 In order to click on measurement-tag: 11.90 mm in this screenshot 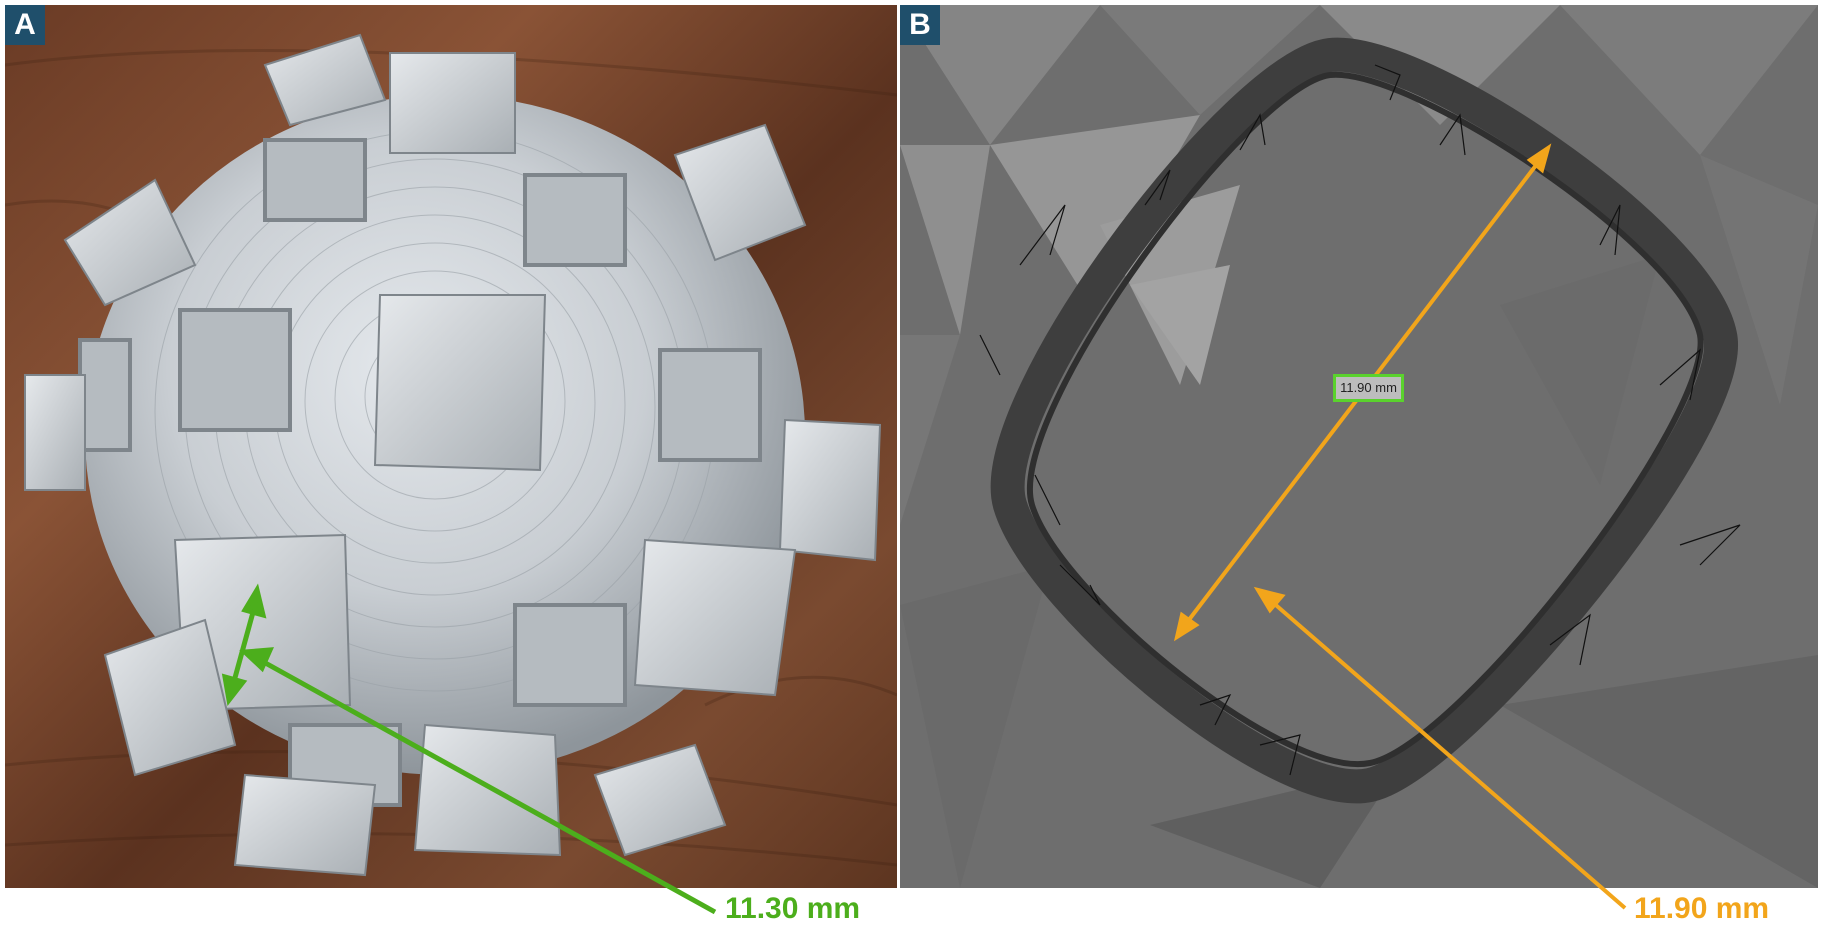, I will do `click(1368, 388)`.